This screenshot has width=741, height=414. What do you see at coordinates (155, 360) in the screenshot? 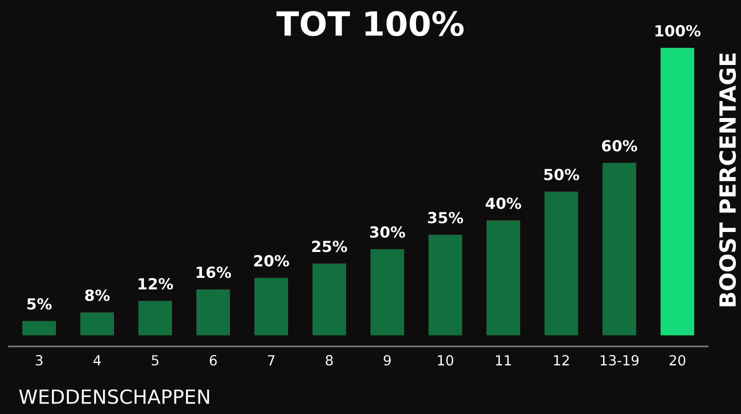
I see `x-tick-label: 5` at bounding box center [155, 360].